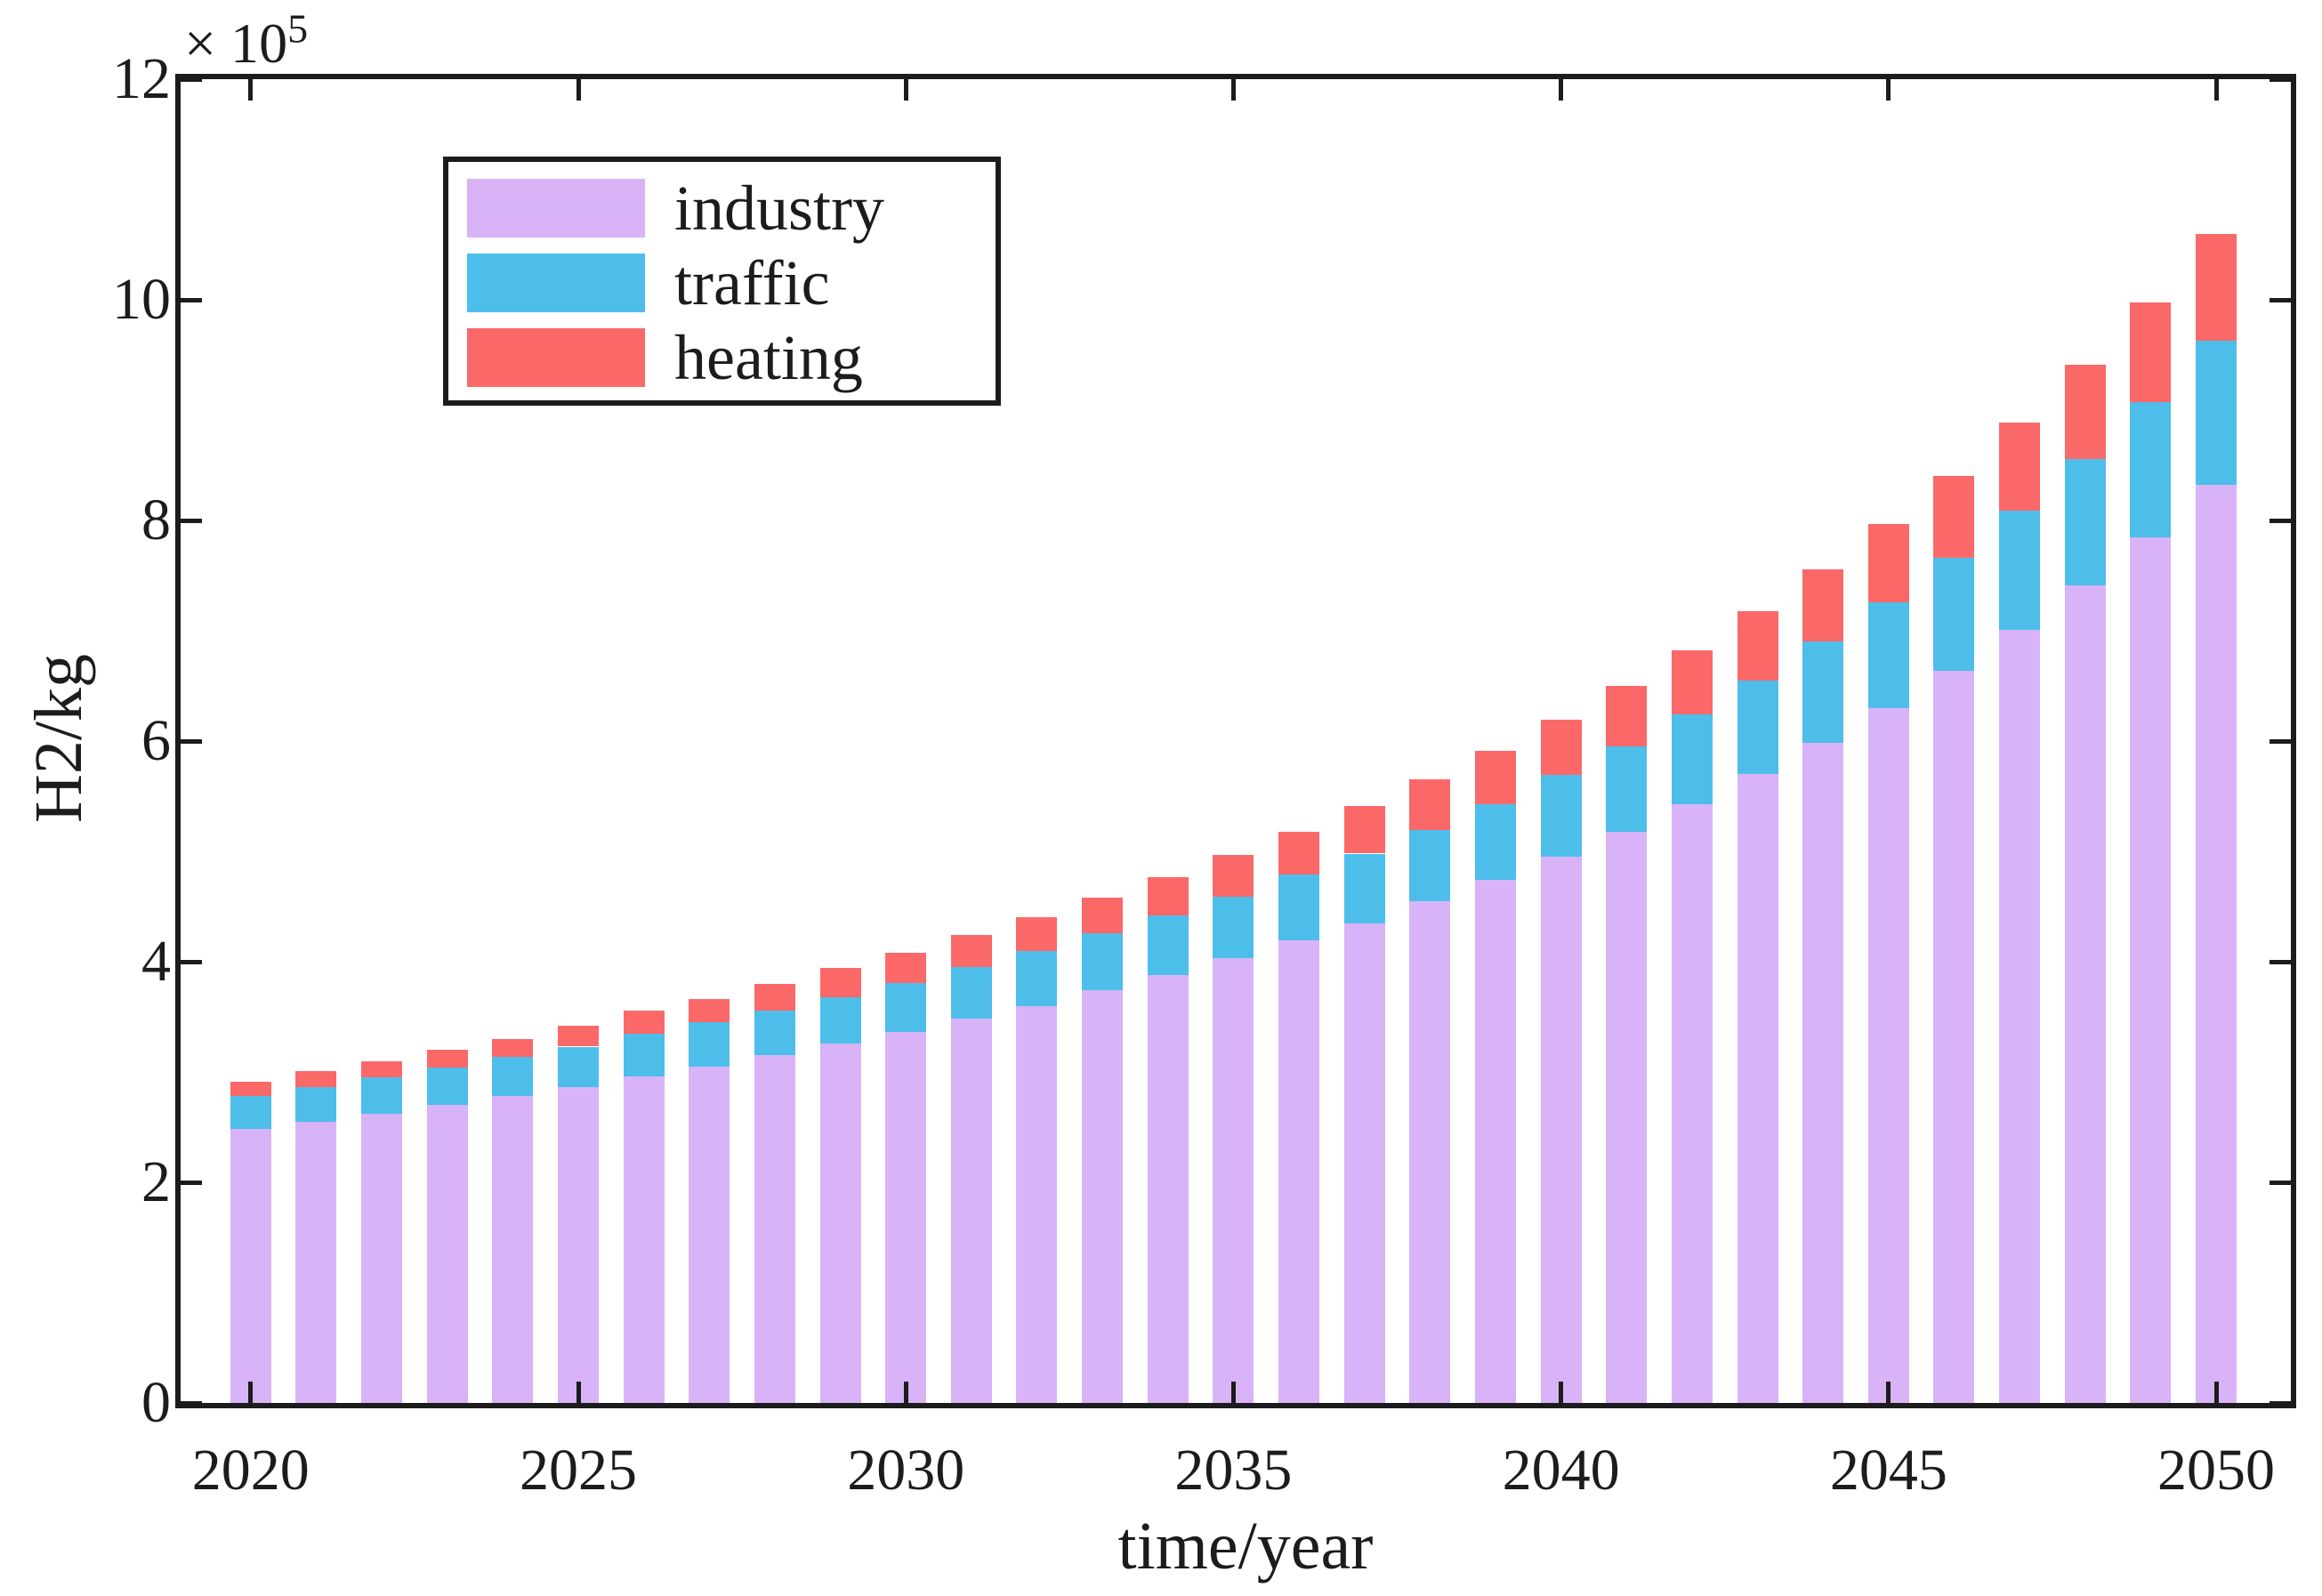 This screenshot has width=2322, height=1596. I want to click on bar-2037-industry, so click(1364, 1163).